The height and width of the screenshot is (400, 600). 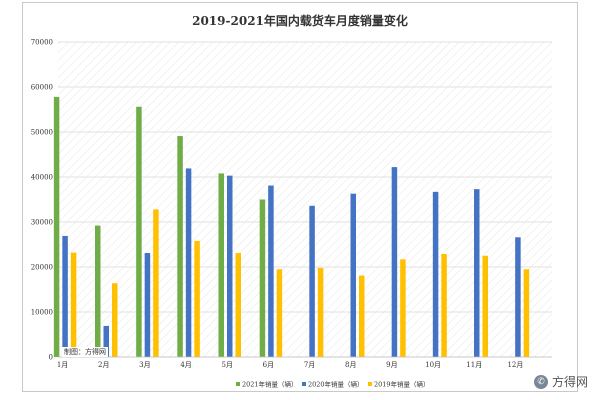 What do you see at coordinates (42, 313) in the screenshot?
I see `y-tick-label: 10000` at bounding box center [42, 313].